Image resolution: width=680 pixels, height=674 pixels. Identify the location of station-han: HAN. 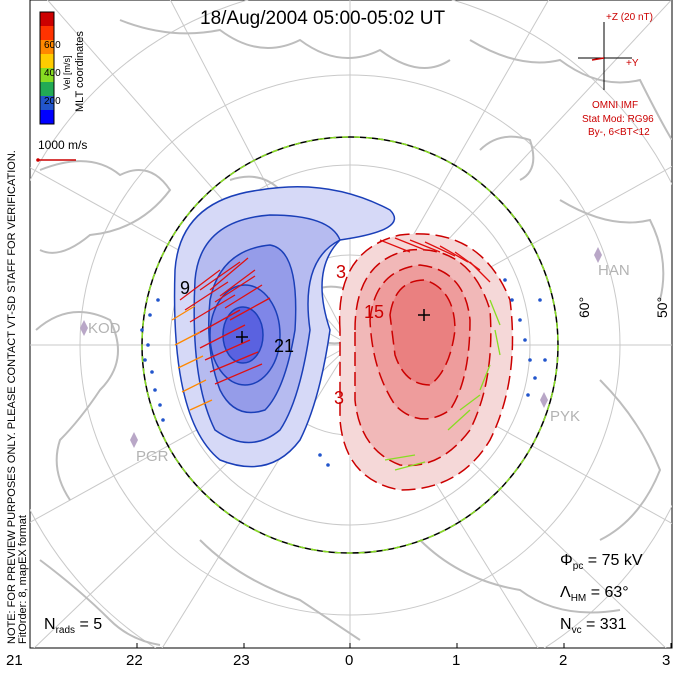
(614, 270).